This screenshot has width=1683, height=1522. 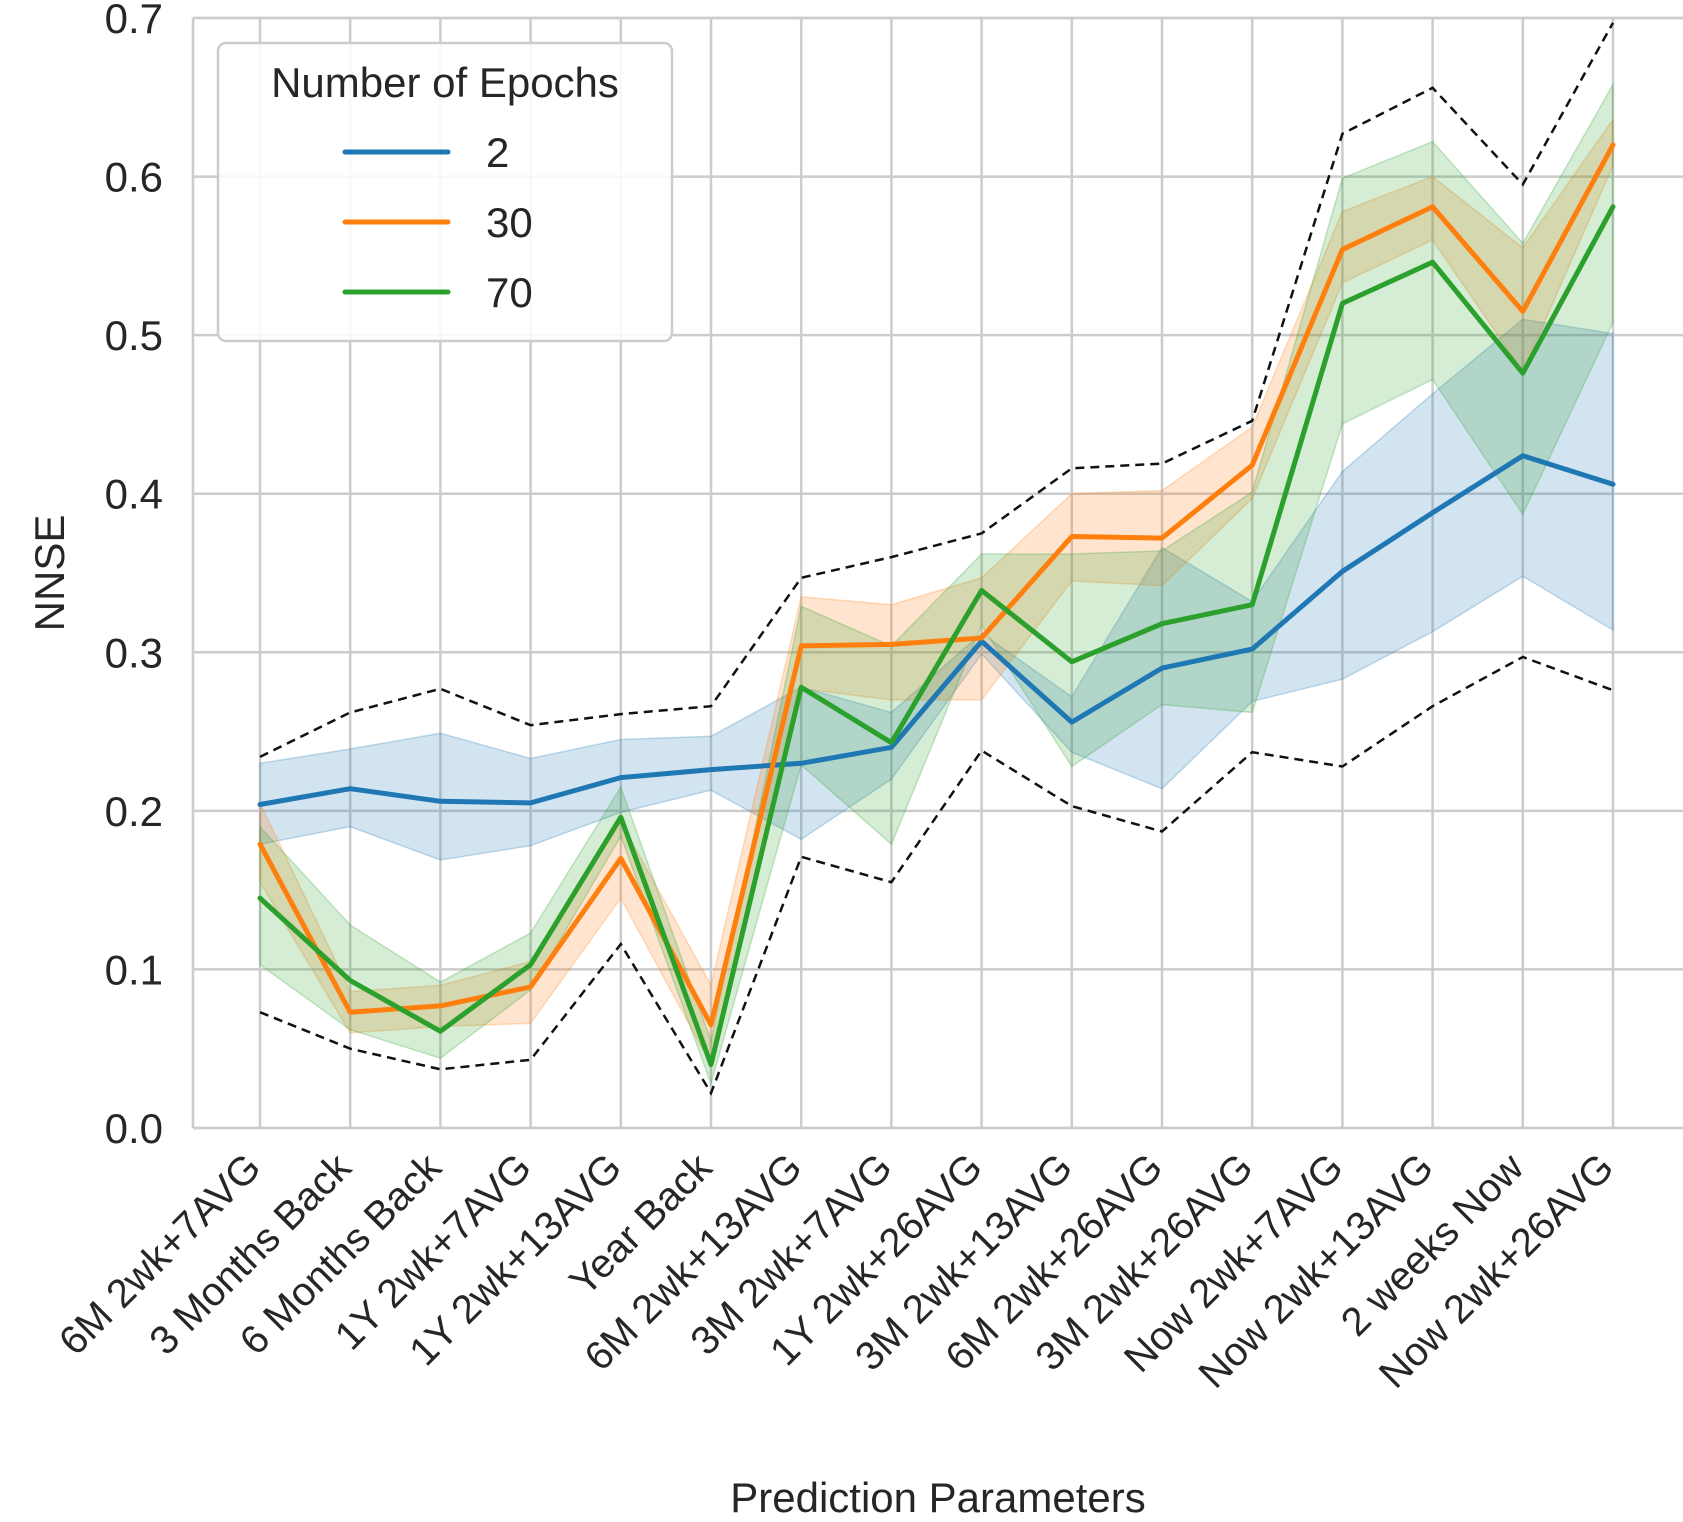 I want to click on y-tick-label: 0.6, so click(x=134, y=177).